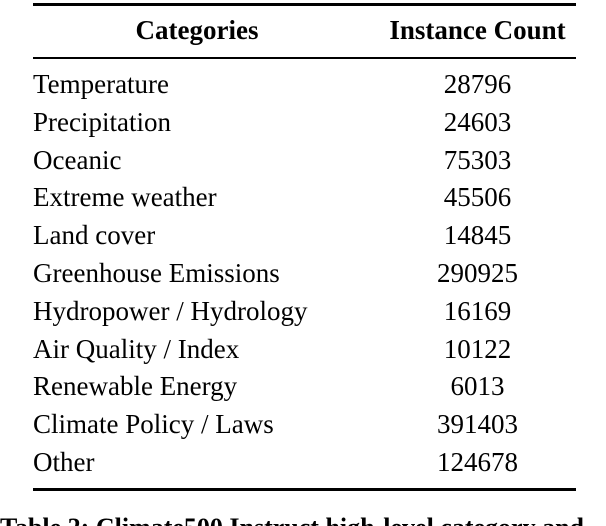 The width and height of the screenshot is (606, 526). I want to click on table-cell: 6013, so click(477, 386).